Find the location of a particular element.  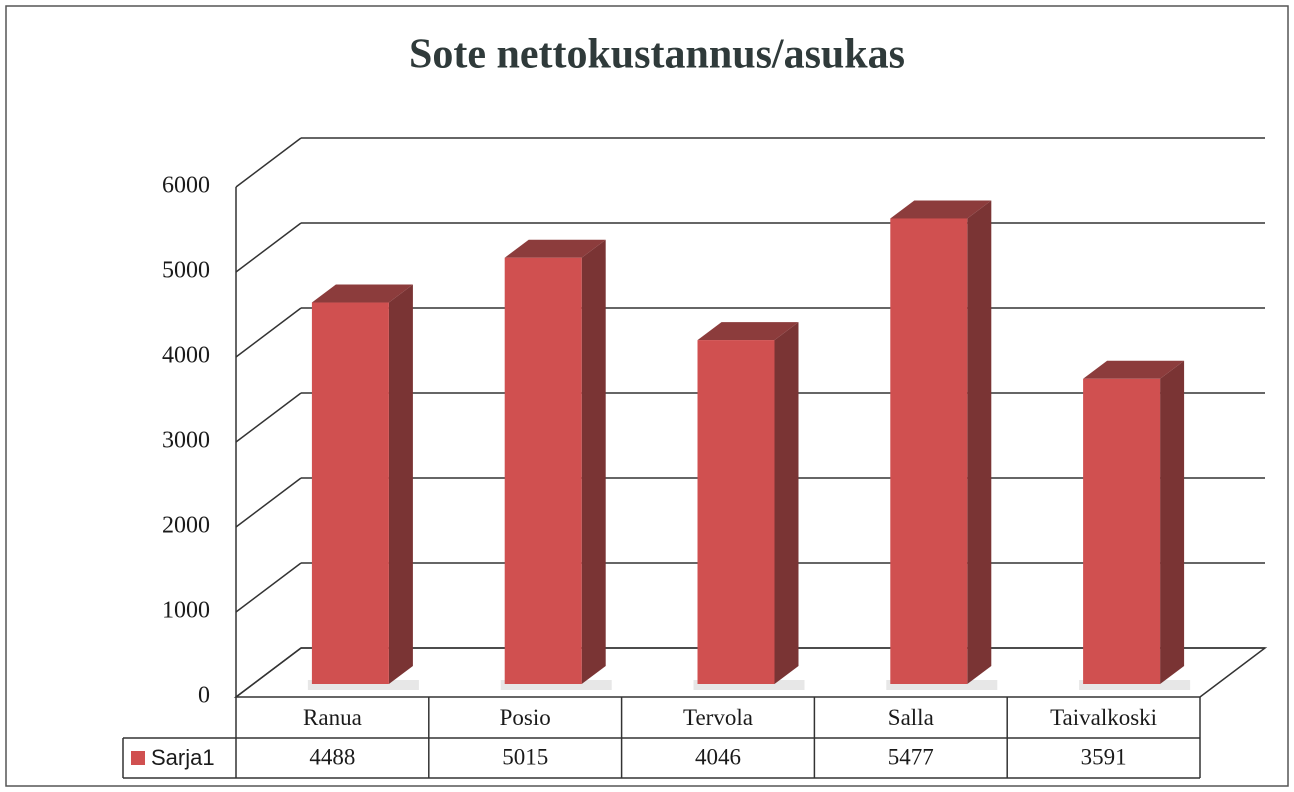

y-tick-label: 5000 is located at coordinates (186, 271).